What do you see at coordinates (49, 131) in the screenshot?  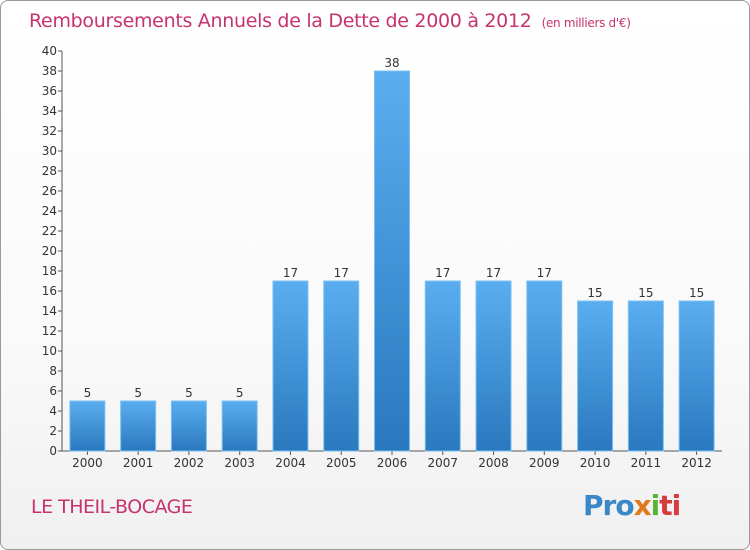 I see `y-tick-label: 32` at bounding box center [49, 131].